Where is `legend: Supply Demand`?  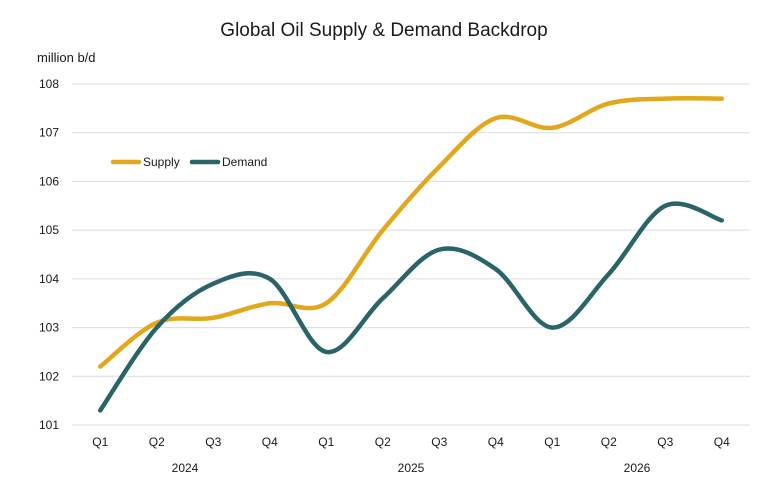
legend: Supply Demand is located at coordinates (188, 162).